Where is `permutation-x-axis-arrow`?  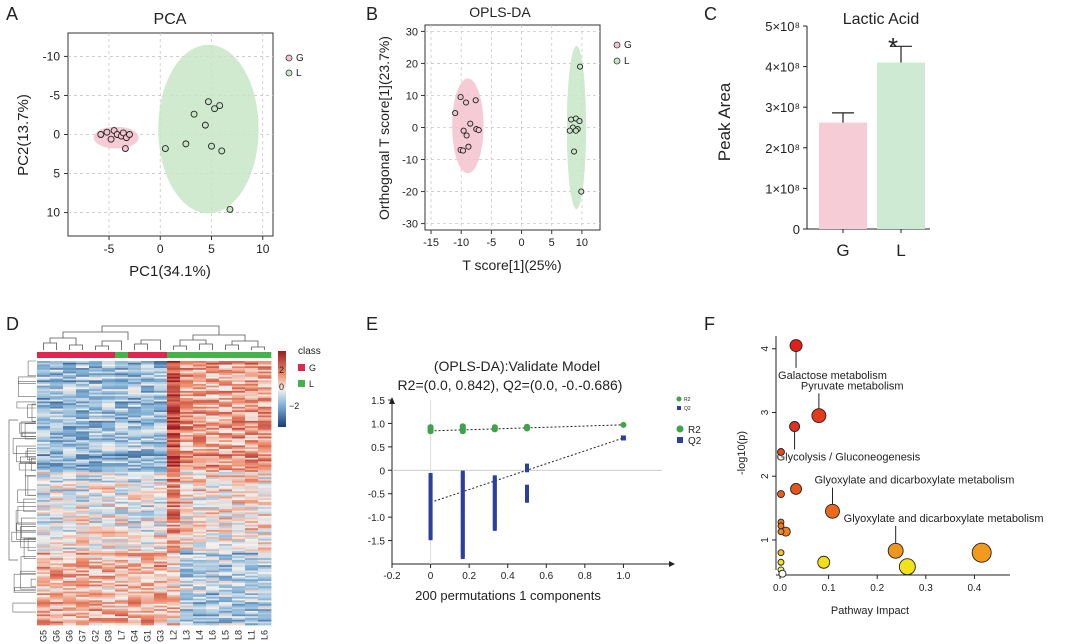
permutation-x-axis-arrow is located at coordinates (672, 564).